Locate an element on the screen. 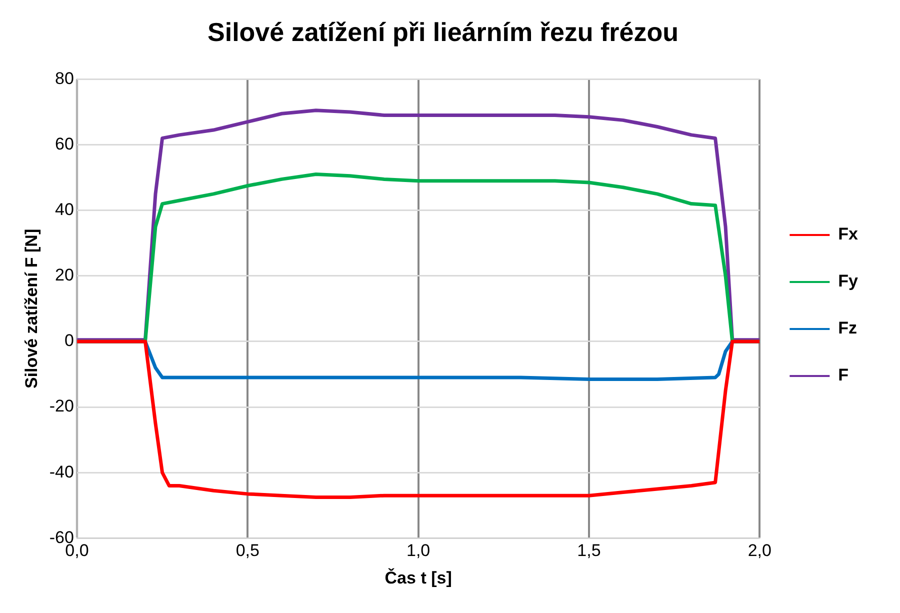  legend-label: Fy is located at coordinates (848, 281).